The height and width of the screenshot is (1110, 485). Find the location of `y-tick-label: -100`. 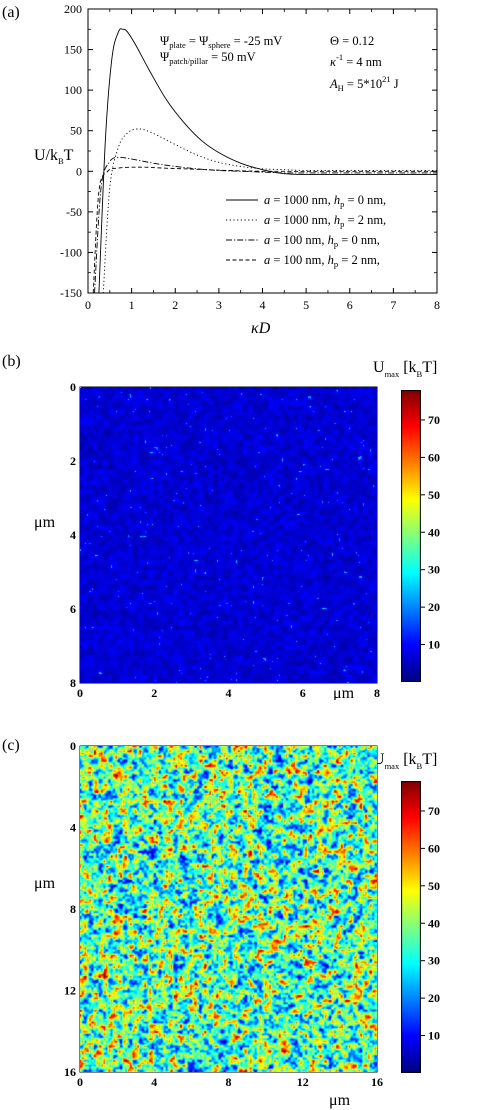

y-tick-label: -100 is located at coordinates (71, 252).